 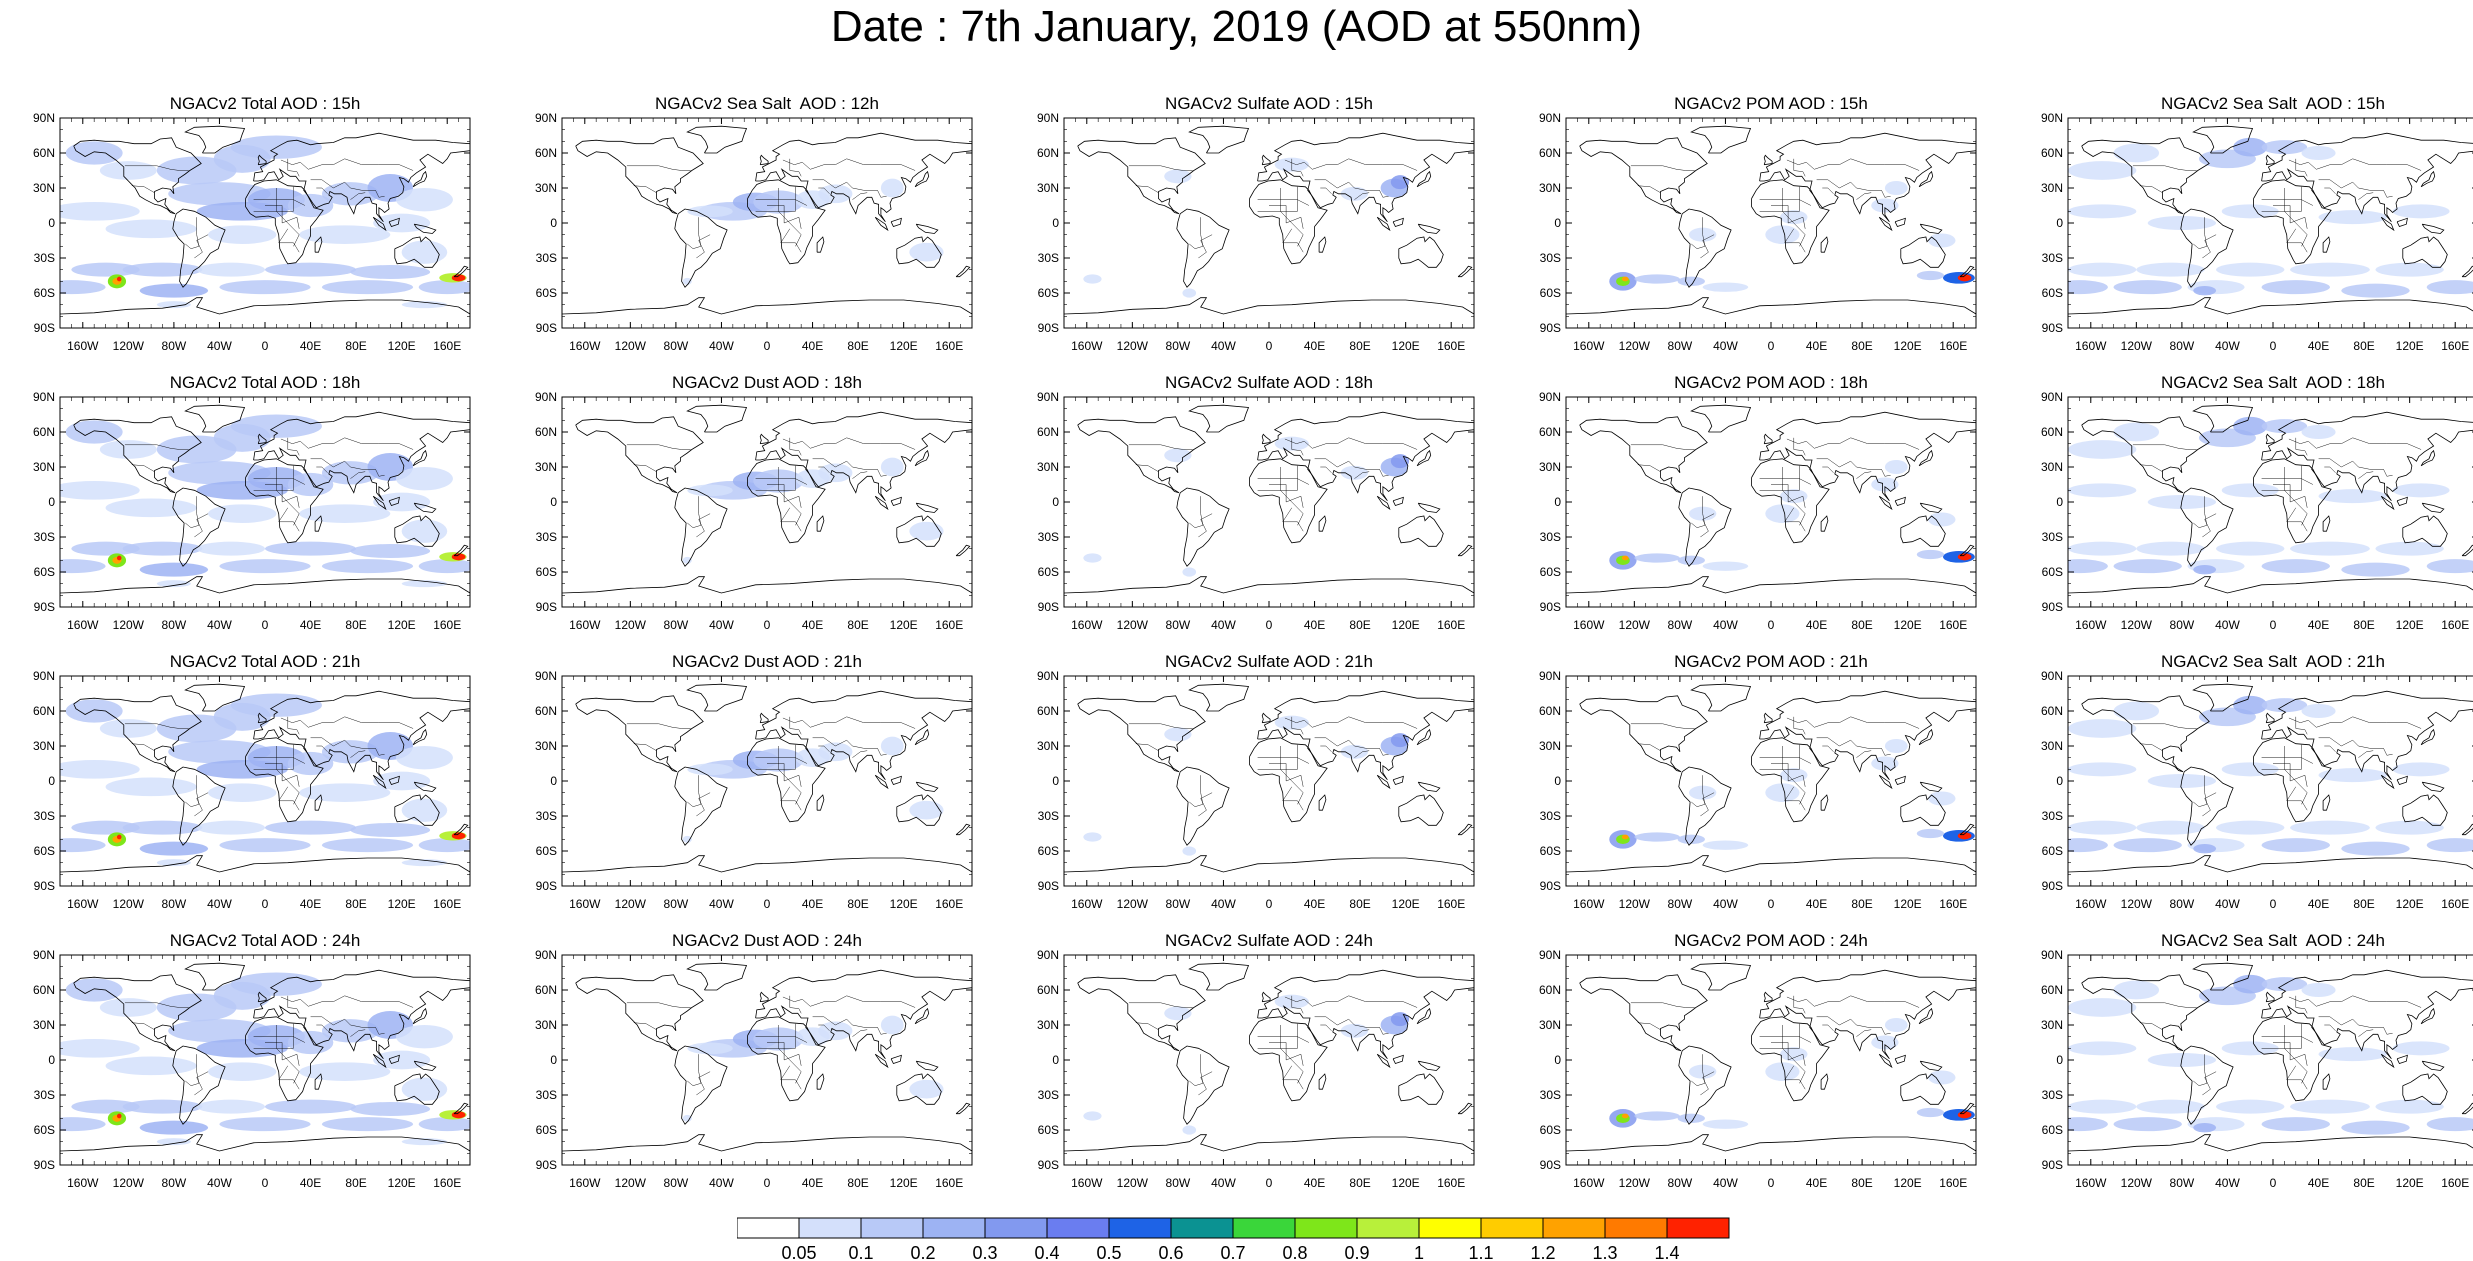 What do you see at coordinates (1542, 1252) in the screenshot?
I see `colorbar-label: 1.2` at bounding box center [1542, 1252].